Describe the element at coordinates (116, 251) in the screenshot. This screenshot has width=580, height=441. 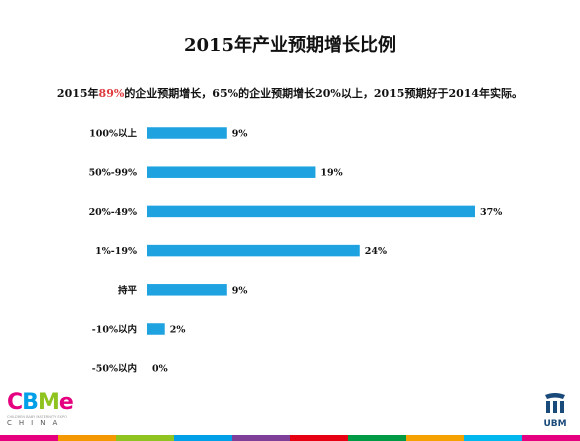
I see `category-label: 1%-19%` at that location.